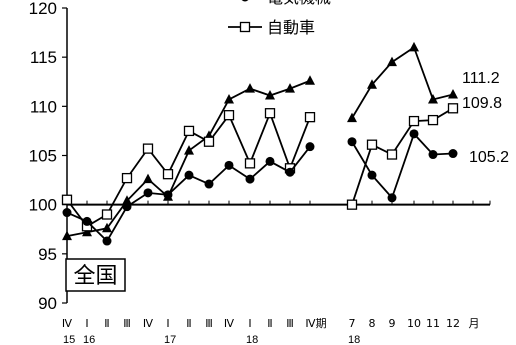 The image size is (516, 345). I want to click on x-tick-label: 10, so click(414, 323).